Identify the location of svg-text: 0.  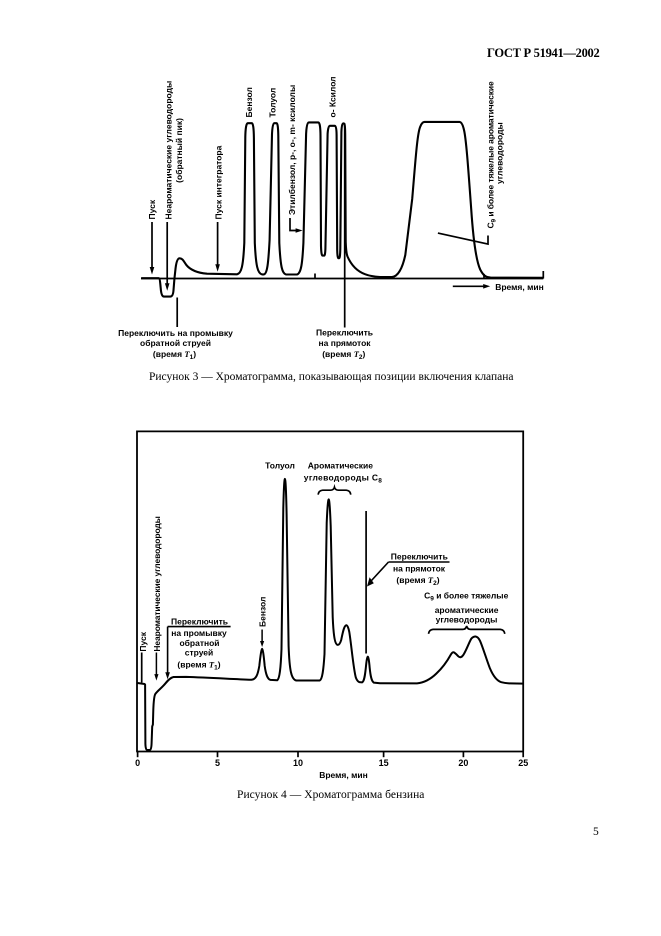
(137, 763).